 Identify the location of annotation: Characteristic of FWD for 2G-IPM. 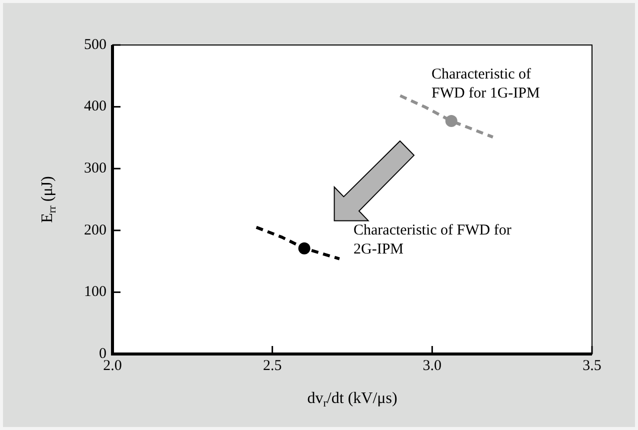
(433, 240).